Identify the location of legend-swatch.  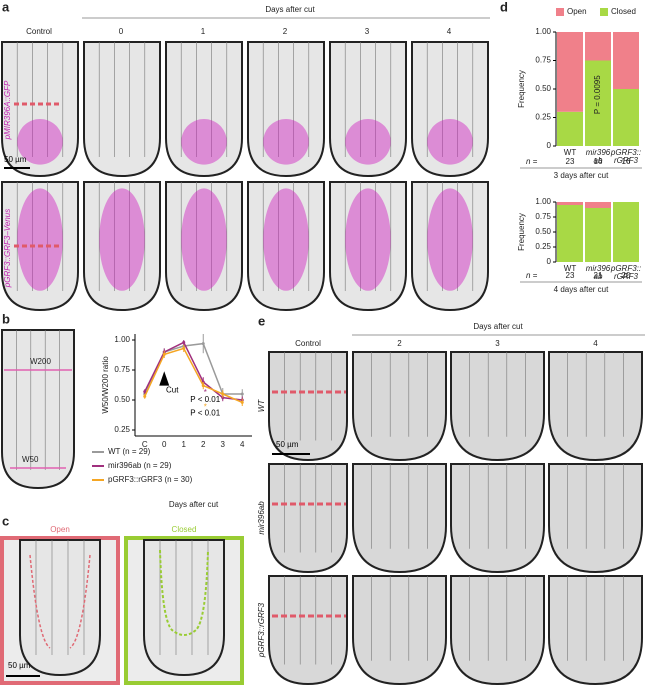
(560, 12).